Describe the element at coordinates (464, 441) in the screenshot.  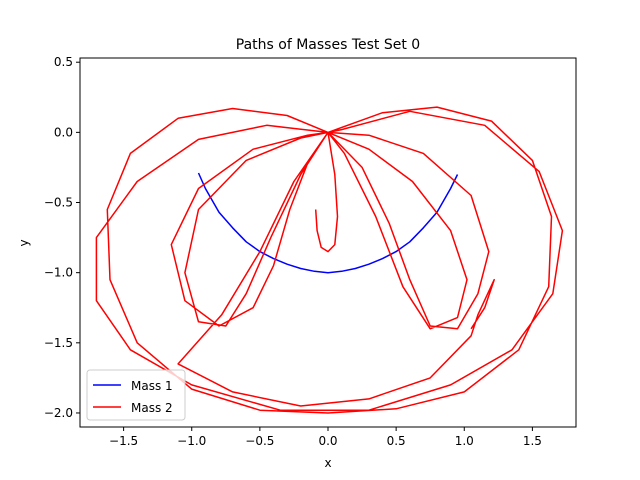
I see `x-tick-label: 1.0` at that location.